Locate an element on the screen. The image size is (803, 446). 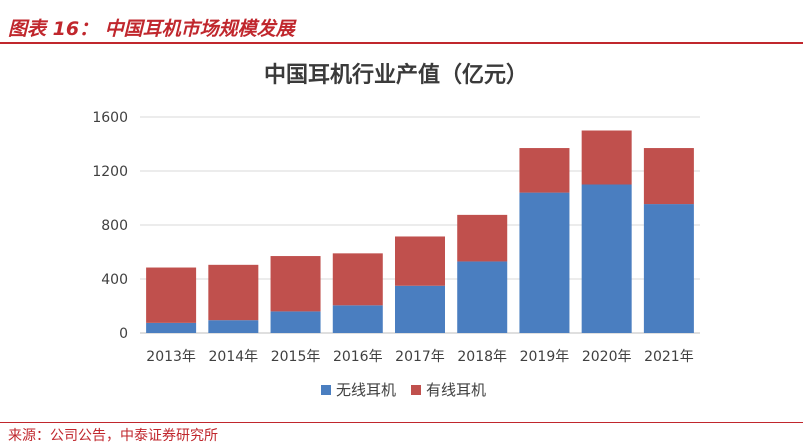
y-axis-ticks: 0 400 800 1200 1600 is located at coordinates (110, 226).